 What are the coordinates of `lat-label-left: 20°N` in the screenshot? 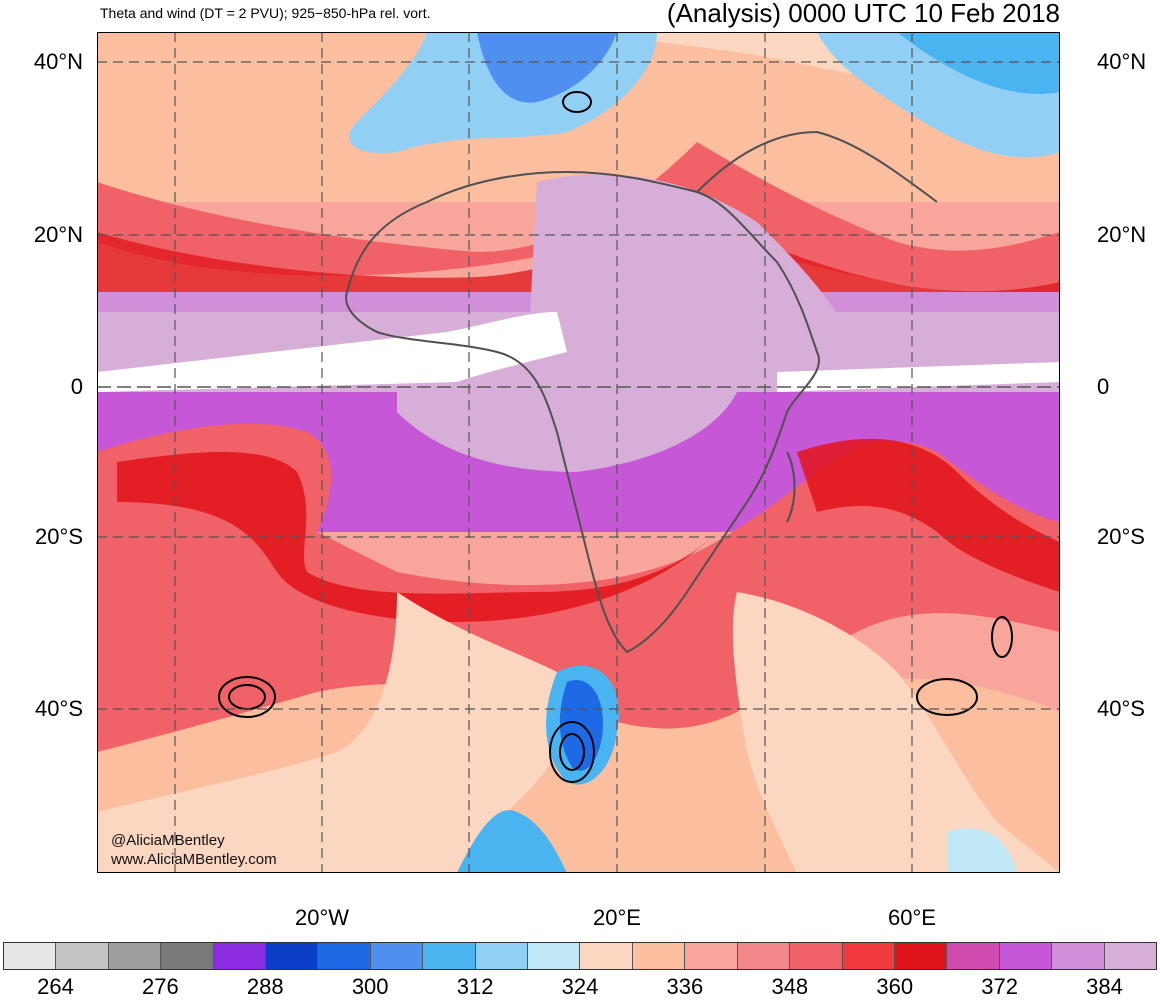 It's located at (58, 234).